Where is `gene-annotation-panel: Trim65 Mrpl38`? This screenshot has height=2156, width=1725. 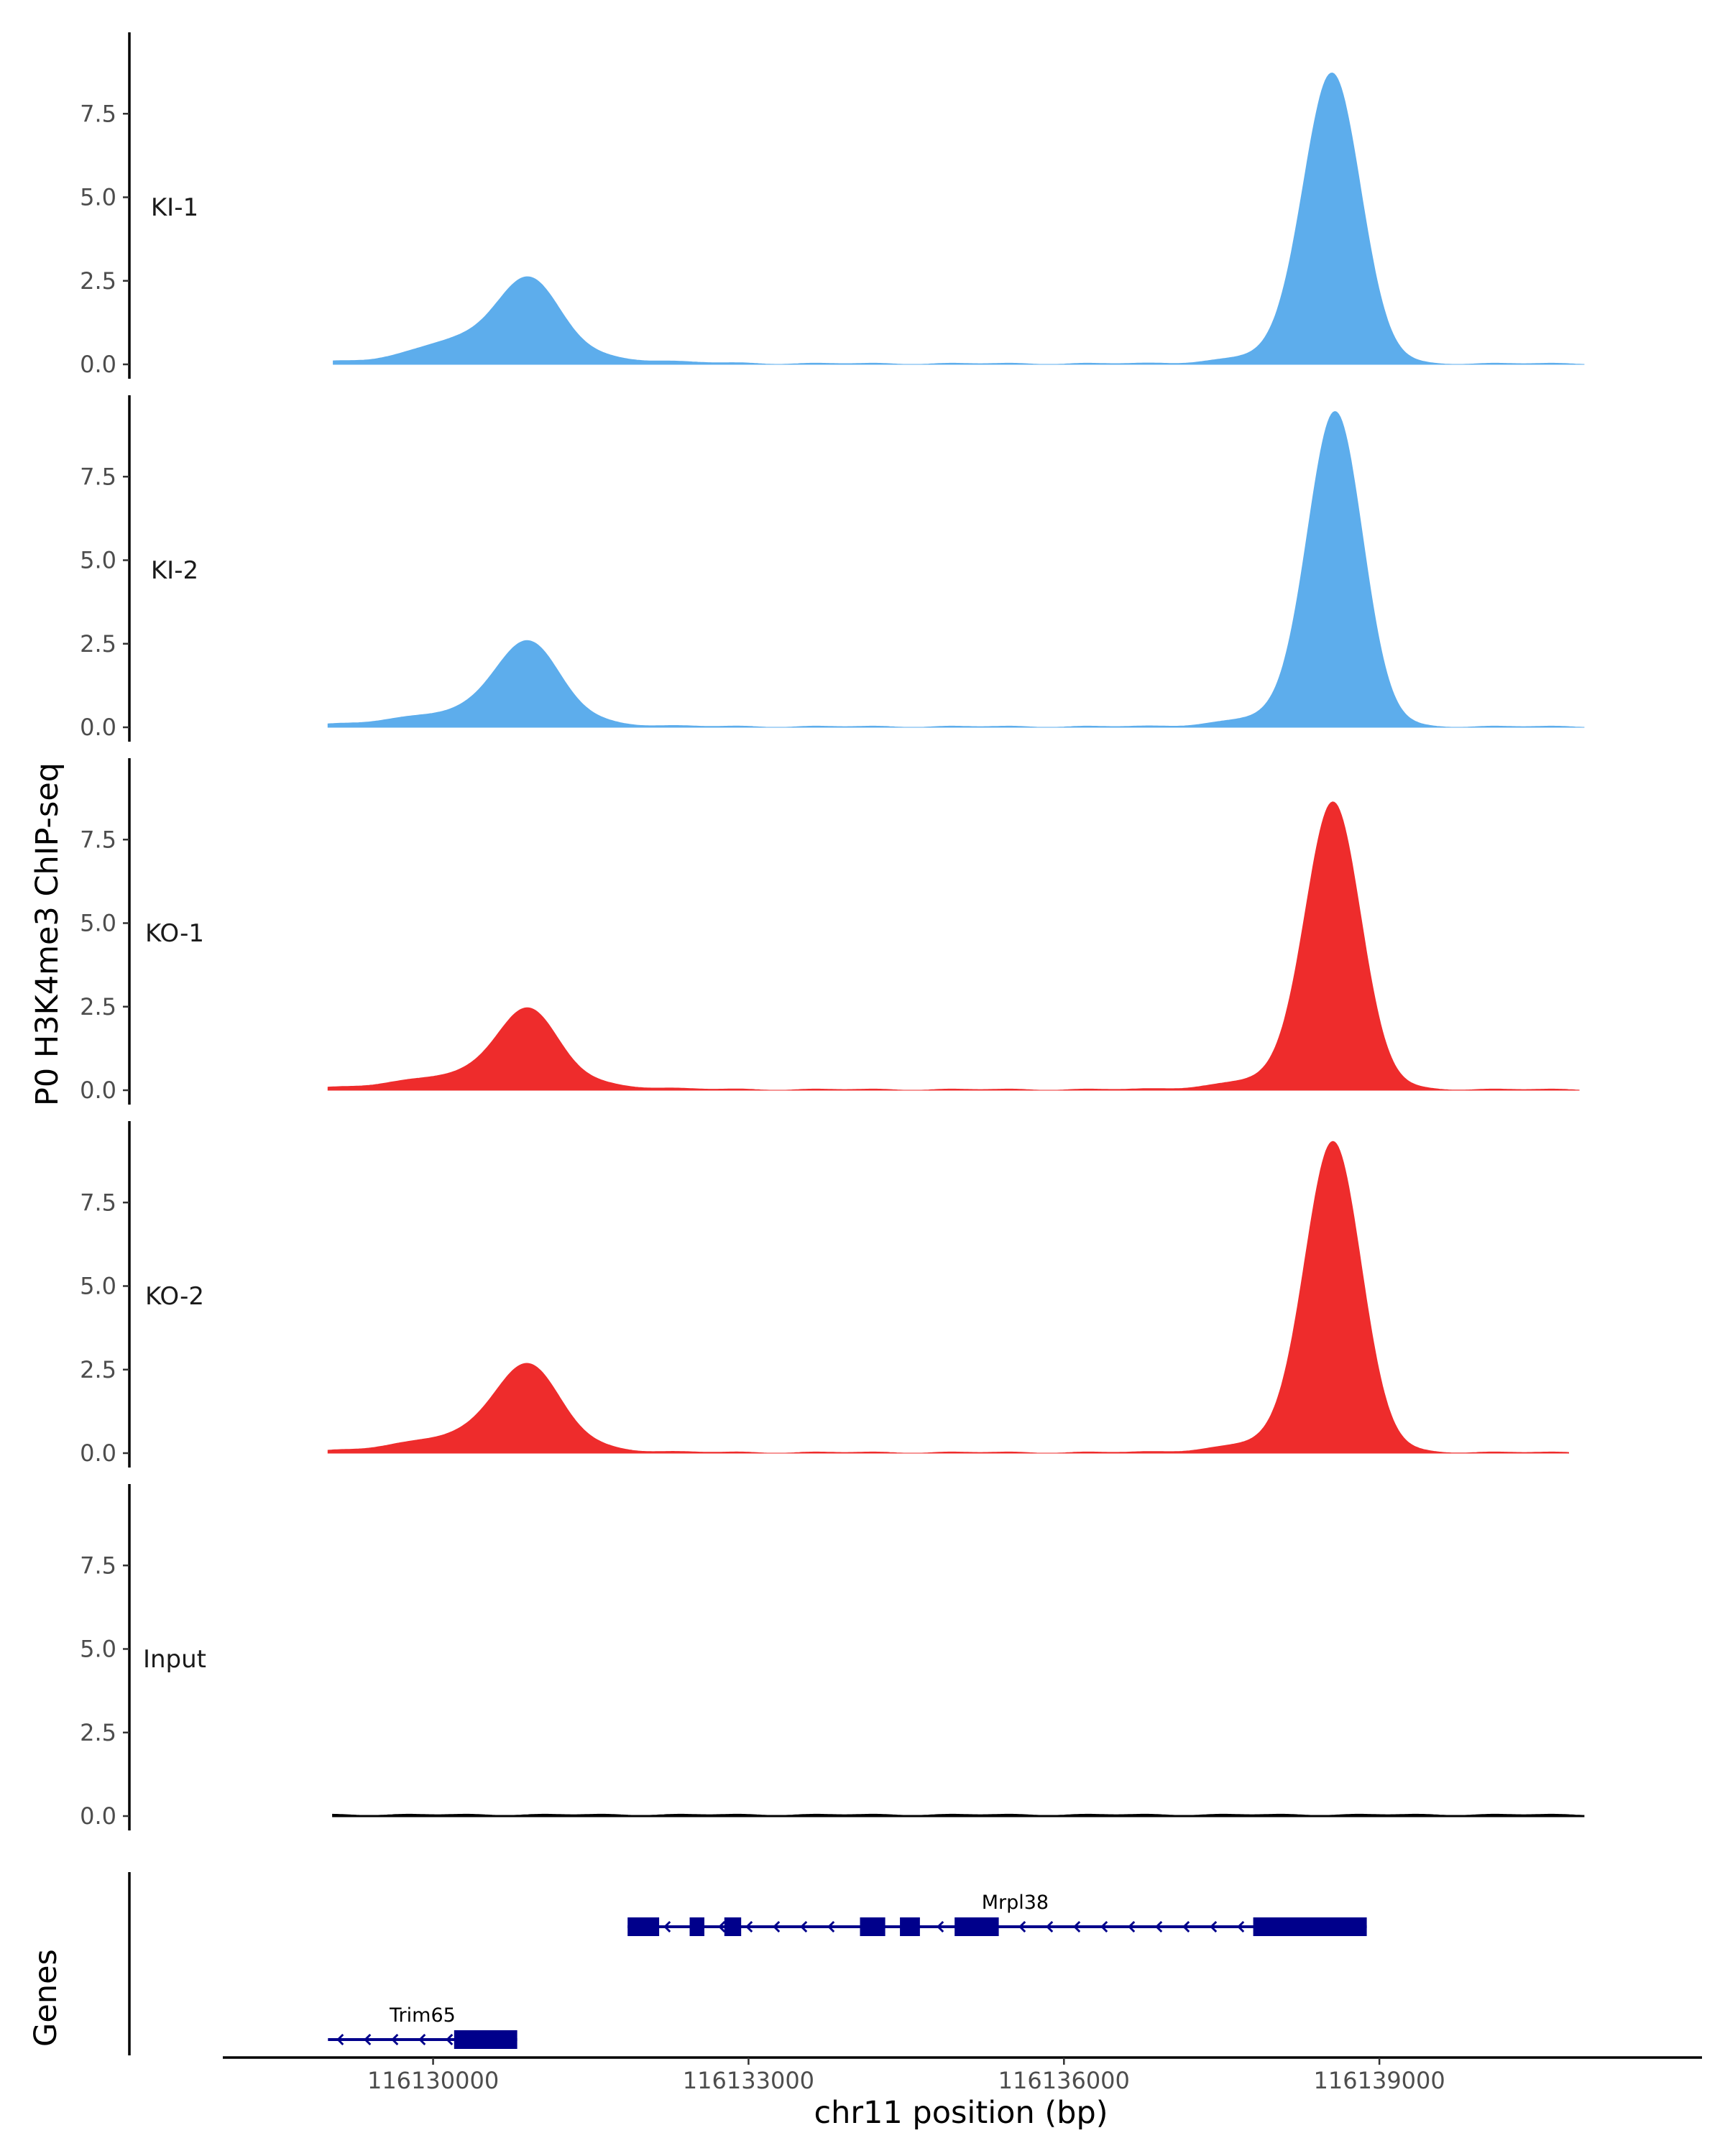
gene-annotation-panel: Trim65 Mrpl38 is located at coordinates (747, 1964).